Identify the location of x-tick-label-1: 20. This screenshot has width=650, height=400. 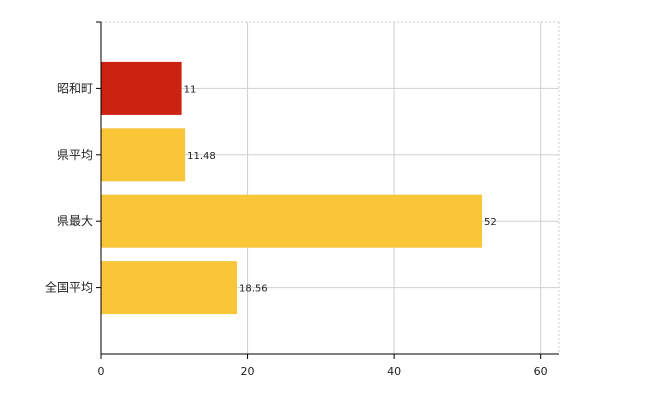
(248, 371).